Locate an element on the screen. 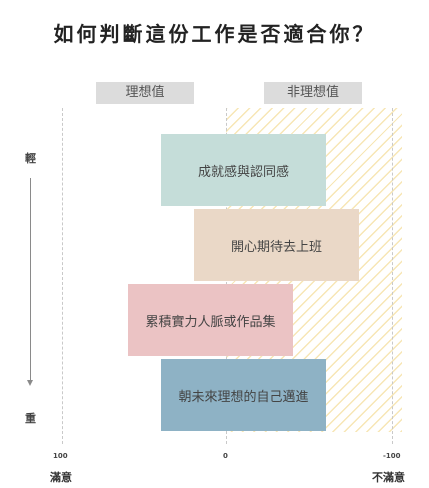 This screenshot has width=429, height=488. arrow-down-line is located at coordinates (30, 279).